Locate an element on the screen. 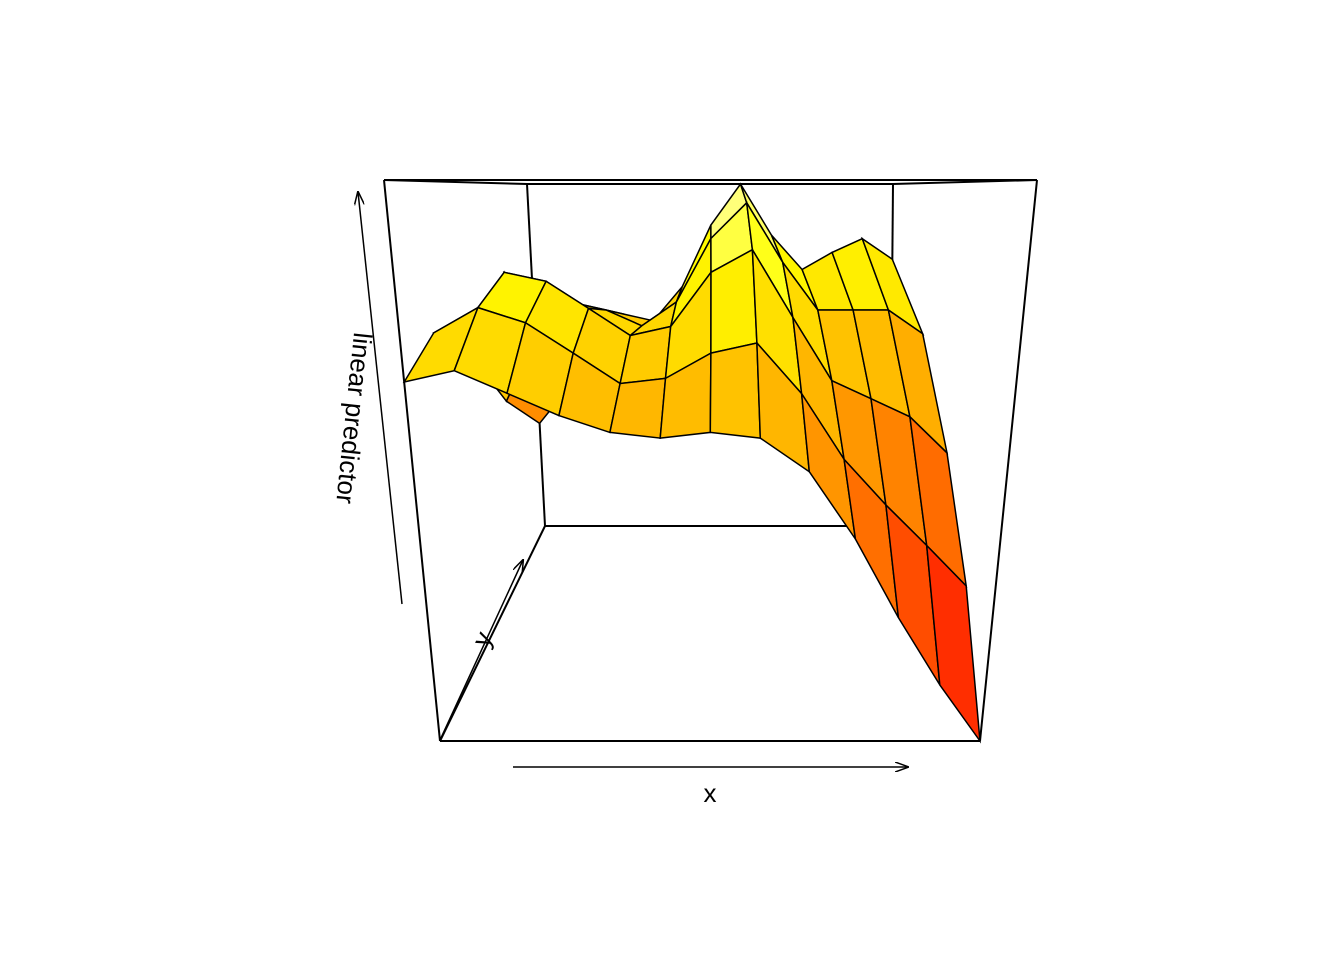 This screenshot has width=1344, height=960. z-axis-arrow is located at coordinates (380, 398).